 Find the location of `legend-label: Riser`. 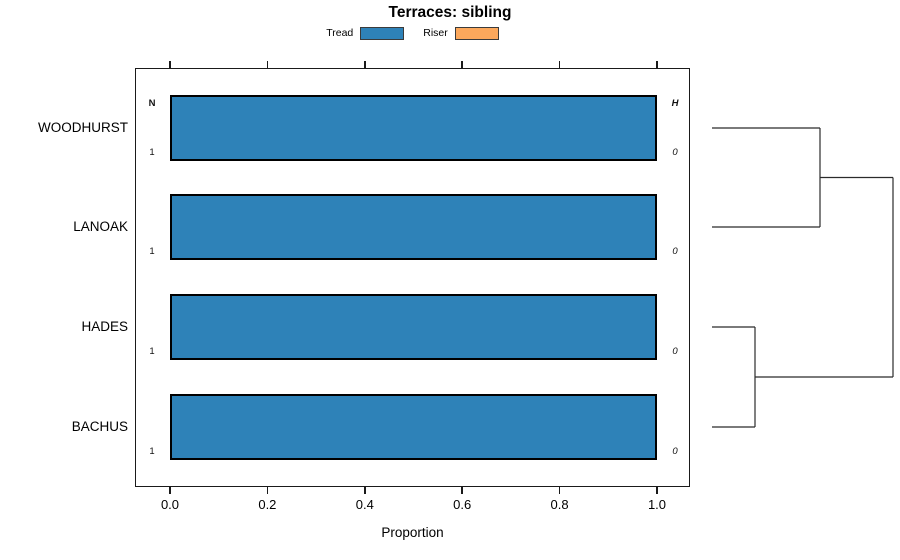

legend-label: Riser is located at coordinates (435, 33).